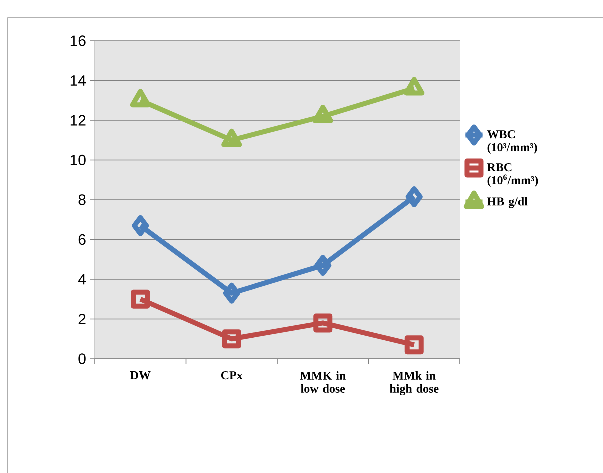  Describe the element at coordinates (82, 359) in the screenshot. I see `y-tick-label: 0` at that location.